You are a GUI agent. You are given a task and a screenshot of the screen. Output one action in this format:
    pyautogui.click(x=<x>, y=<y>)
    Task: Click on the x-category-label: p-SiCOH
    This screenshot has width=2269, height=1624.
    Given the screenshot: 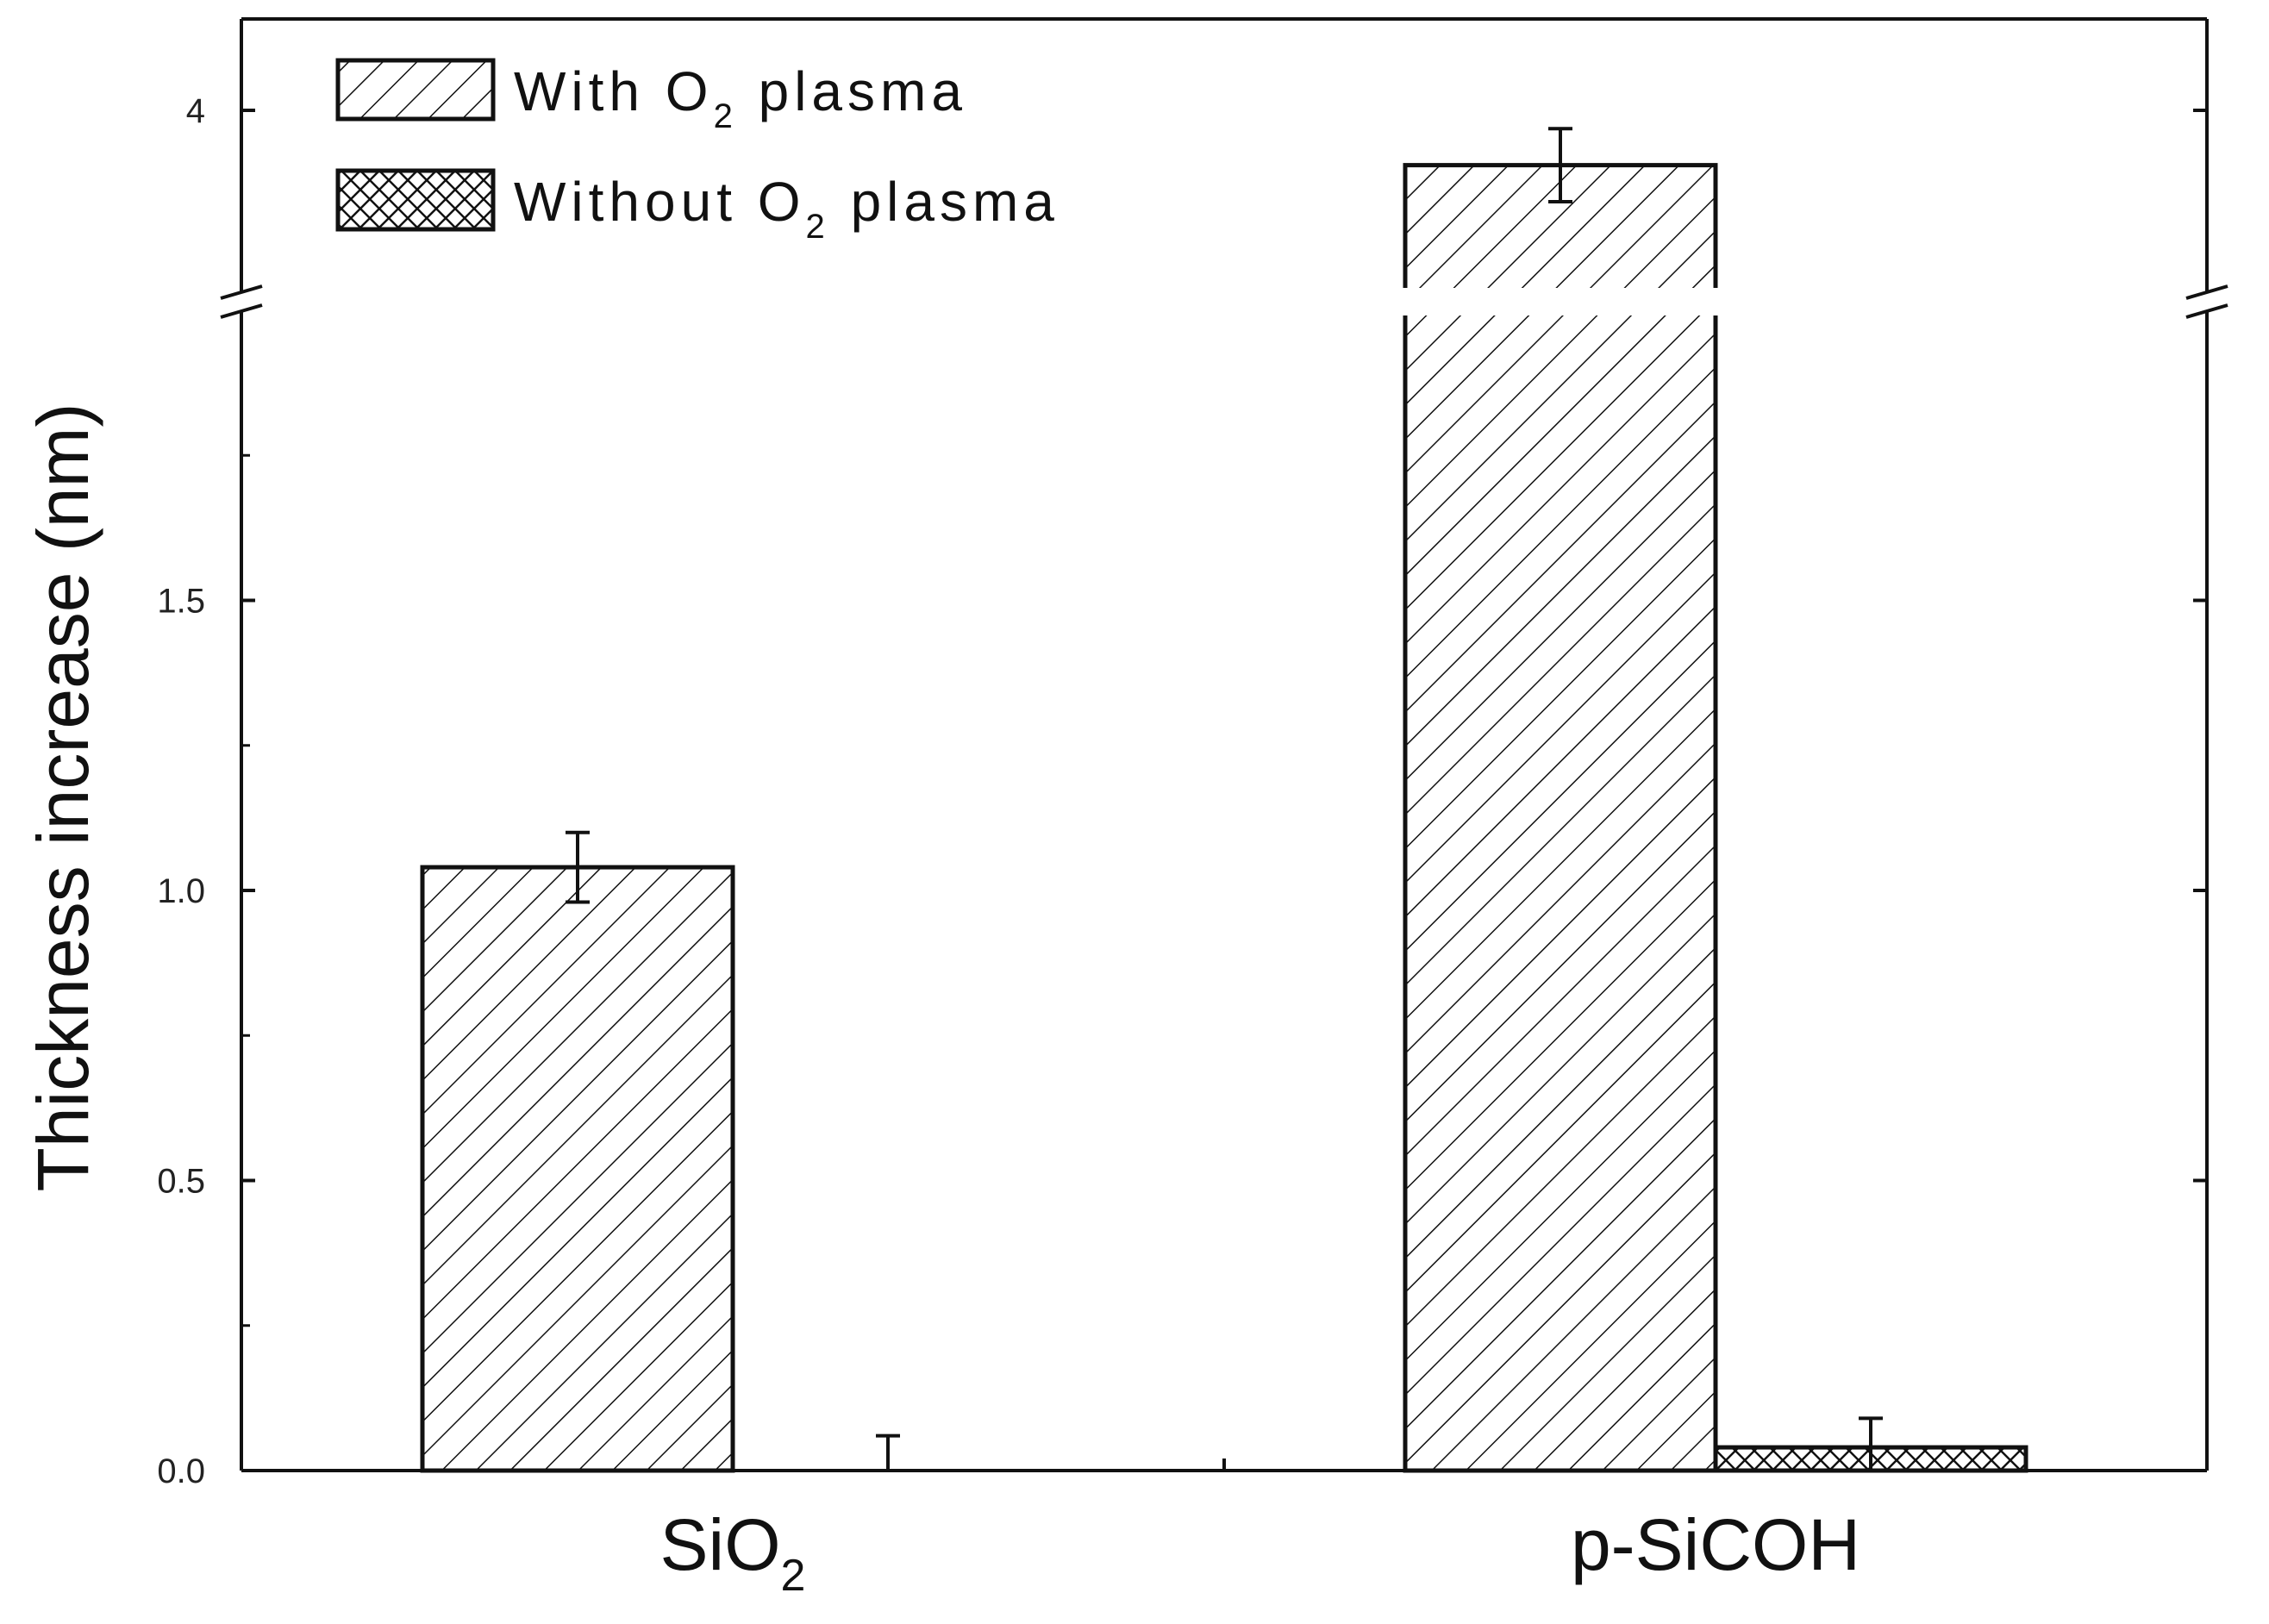 What is the action you would take?
    pyautogui.click(x=1715, y=1544)
    